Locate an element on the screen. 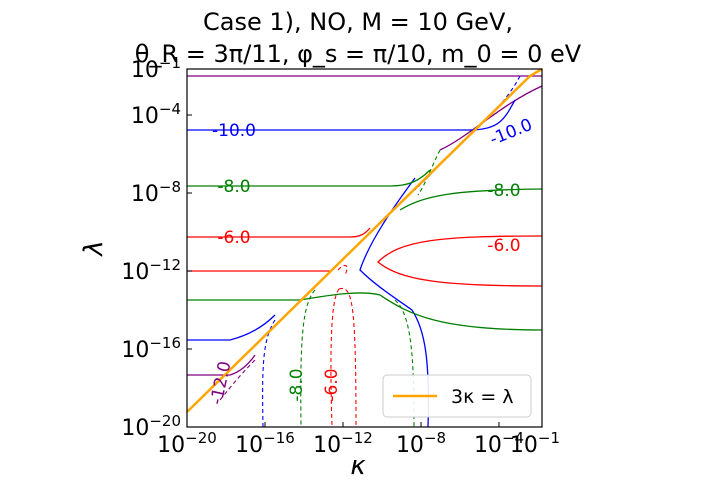 The image size is (718, 482). y-tick-label: 10⁻¹ is located at coordinates (156, 68).